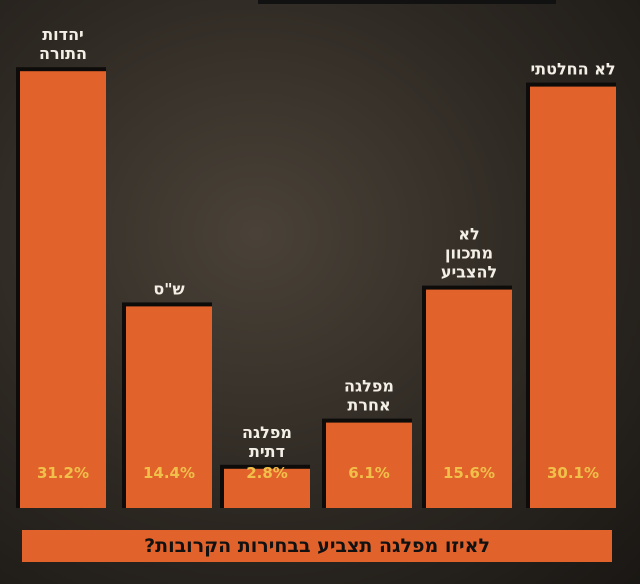 This screenshot has width=640, height=584. Describe the element at coordinates (267, 432) in the screenshot. I see `category-label-2-0: מפלגה` at that location.